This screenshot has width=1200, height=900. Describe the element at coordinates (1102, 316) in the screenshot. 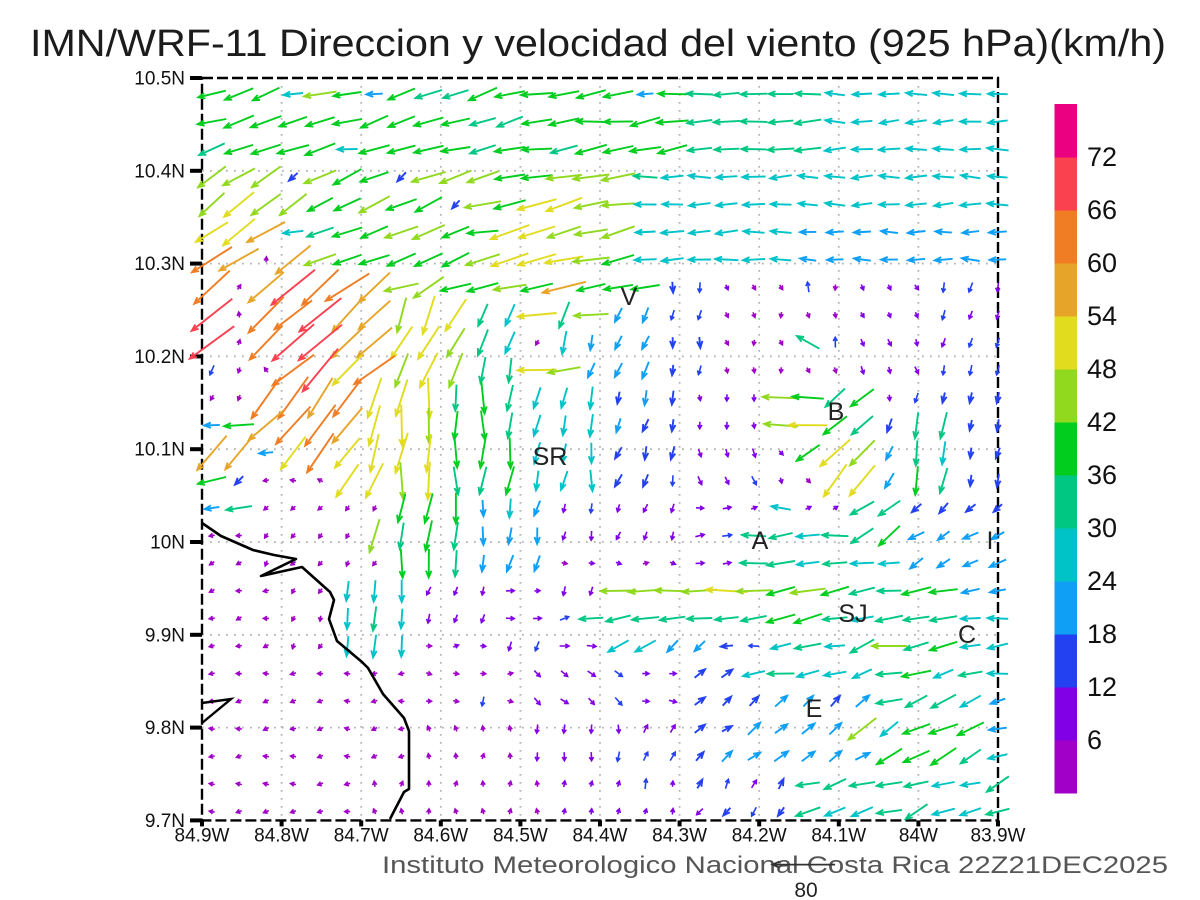

I see `svg-text: 54` at that location.